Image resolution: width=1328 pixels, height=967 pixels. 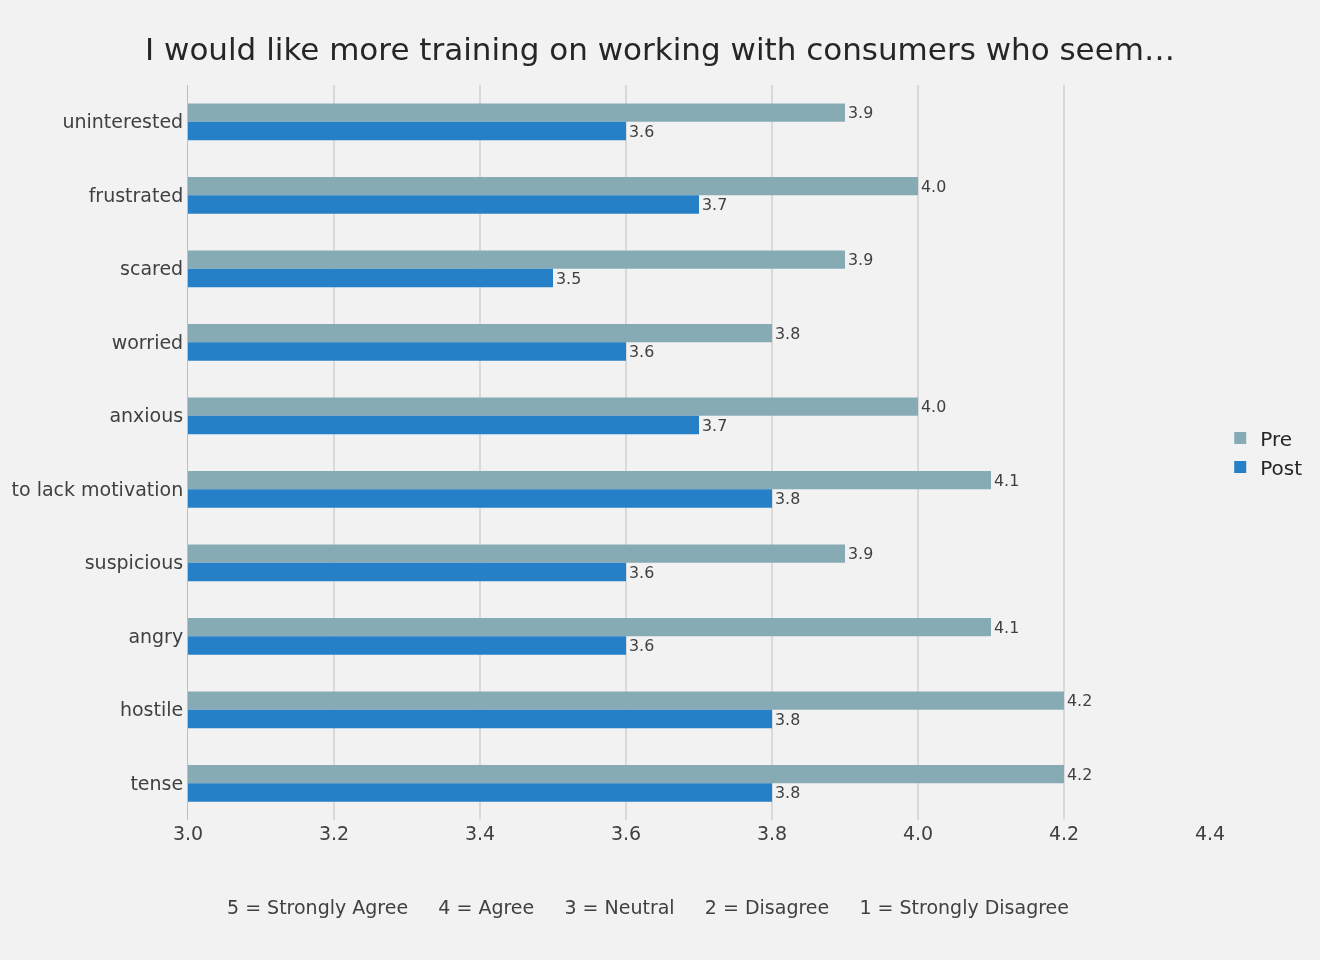 I want to click on y-tick-label: suspicious, so click(x=134, y=562).